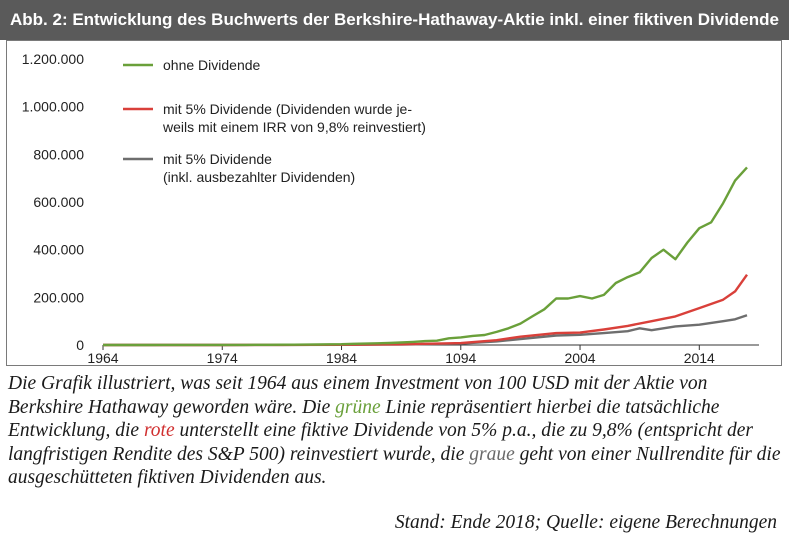 Image resolution: width=789 pixels, height=540 pixels. What do you see at coordinates (460, 358) in the screenshot?
I see `x-tick-label: 1094` at bounding box center [460, 358].